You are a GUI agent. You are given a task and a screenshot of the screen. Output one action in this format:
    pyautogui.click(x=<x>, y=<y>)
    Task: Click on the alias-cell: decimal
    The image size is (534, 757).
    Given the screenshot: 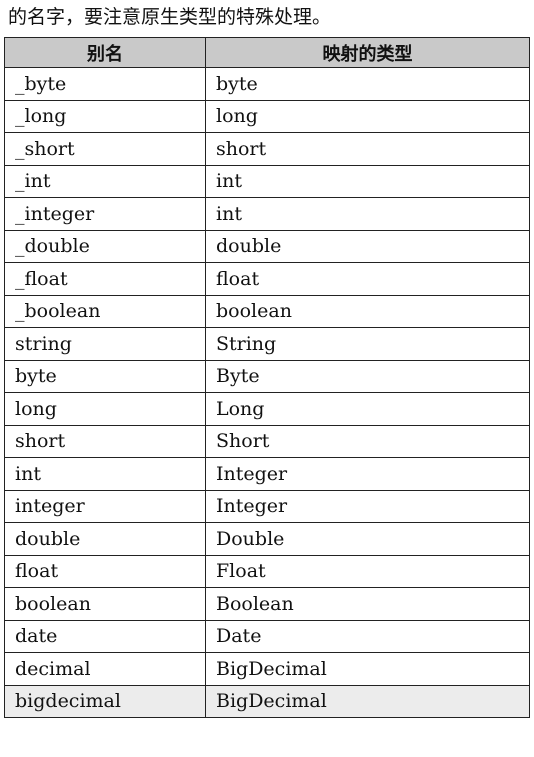 What is the action you would take?
    pyautogui.click(x=105, y=669)
    